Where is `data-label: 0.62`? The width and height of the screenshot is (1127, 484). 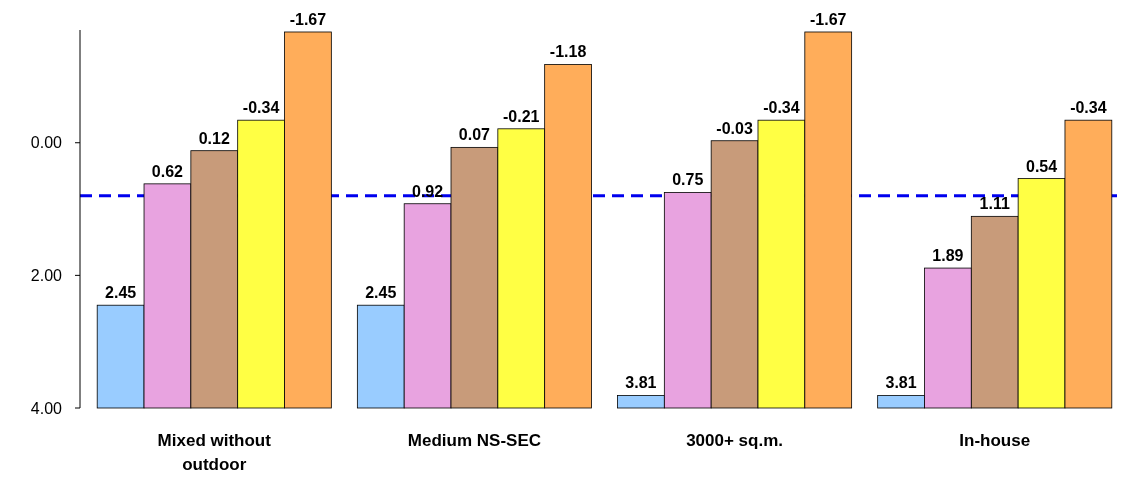 data-label: 0.62 is located at coordinates (167, 171).